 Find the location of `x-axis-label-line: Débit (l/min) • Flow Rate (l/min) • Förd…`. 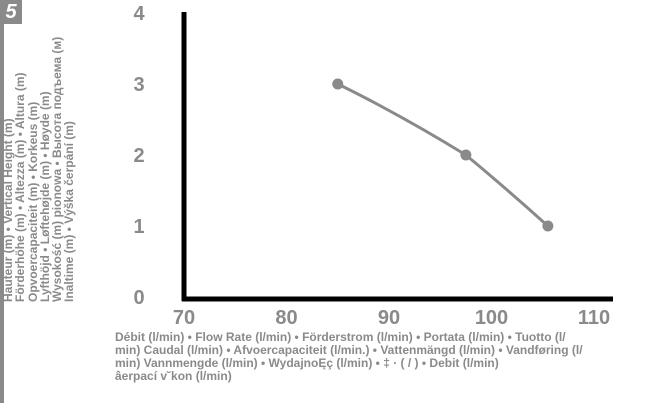

x-axis-label-line: Débit (l/min) • Flow Rate (l/min) • Förd… is located at coordinates (340, 337).